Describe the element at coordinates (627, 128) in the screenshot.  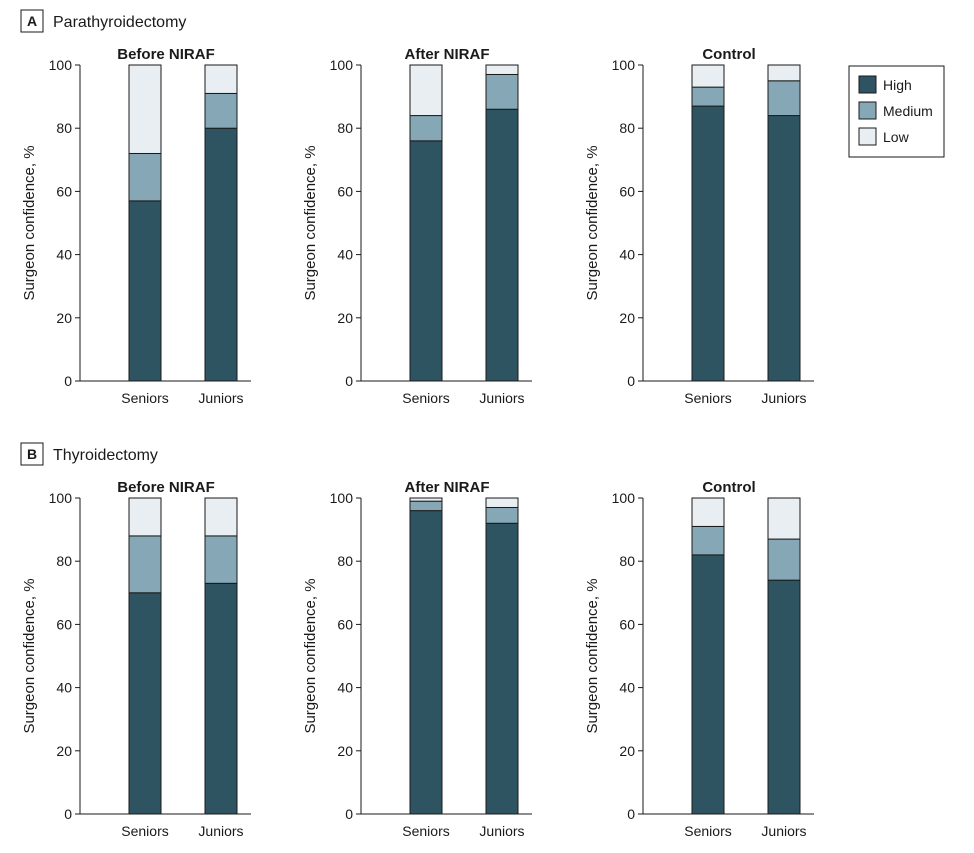
I see `panel-a-3-ytick-label-80: 80` at that location.